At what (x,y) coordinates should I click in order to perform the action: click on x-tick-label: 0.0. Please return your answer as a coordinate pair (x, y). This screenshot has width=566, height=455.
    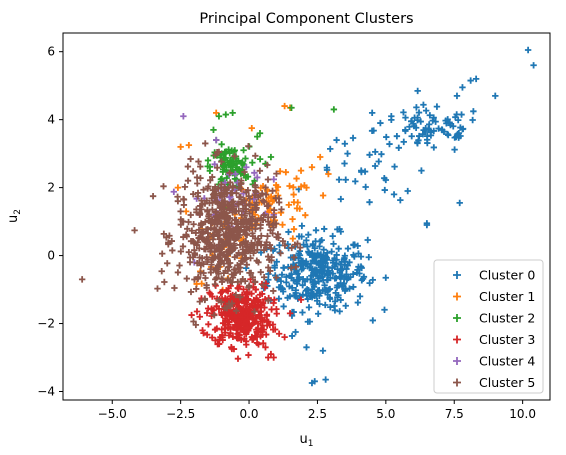
    Looking at the image, I should click on (248, 414).